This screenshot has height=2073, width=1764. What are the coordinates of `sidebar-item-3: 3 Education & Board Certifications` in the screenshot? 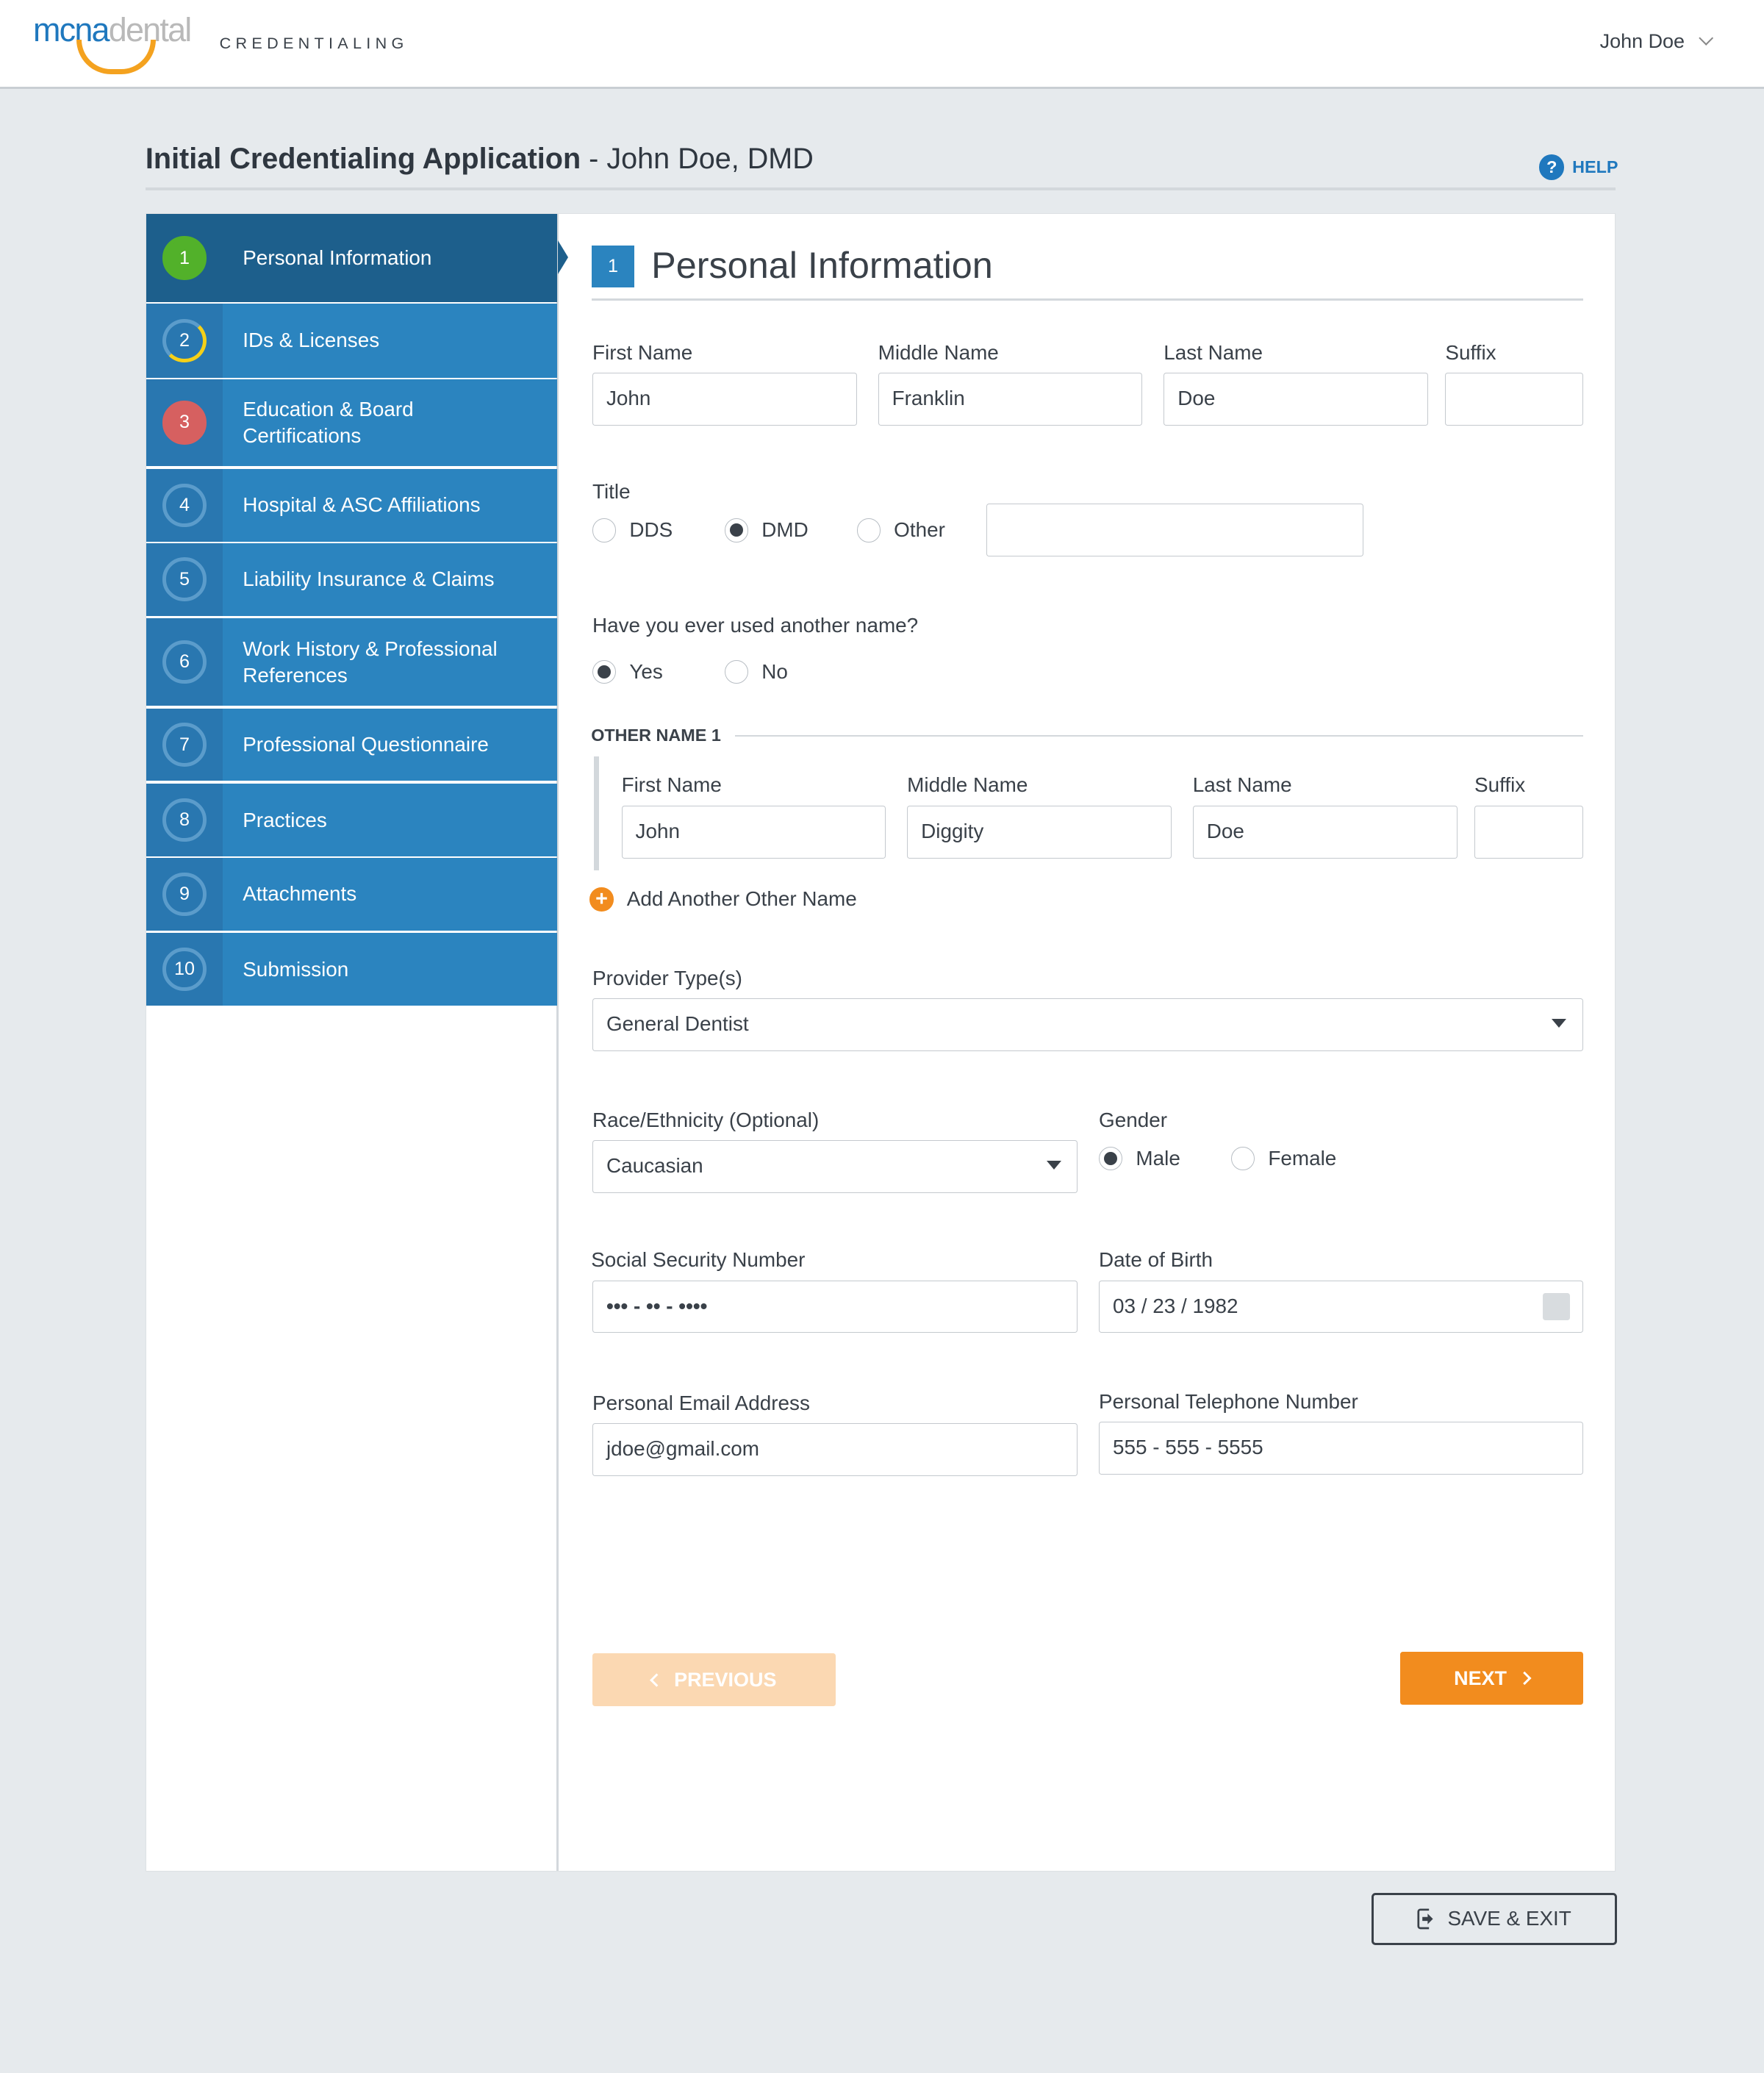 It's located at (352, 423).